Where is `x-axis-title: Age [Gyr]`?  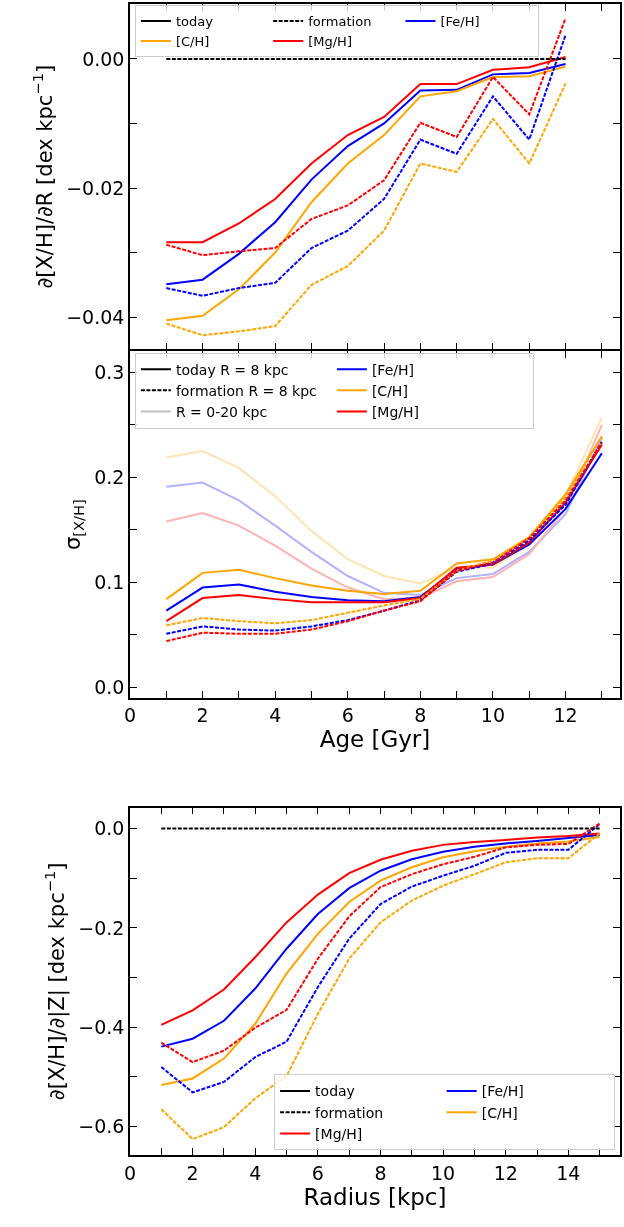 x-axis-title: Age [Gyr] is located at coordinates (375, 739).